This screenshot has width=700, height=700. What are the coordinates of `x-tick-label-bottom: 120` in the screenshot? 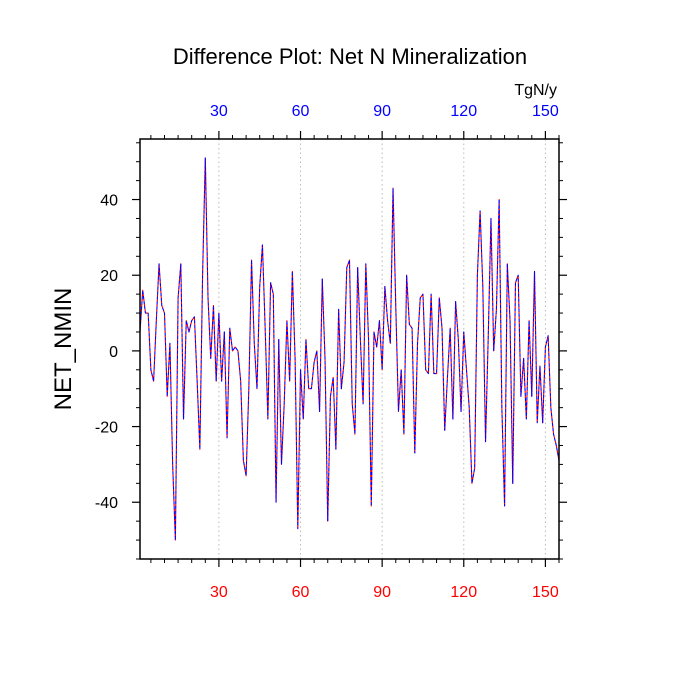 It's located at (463, 592).